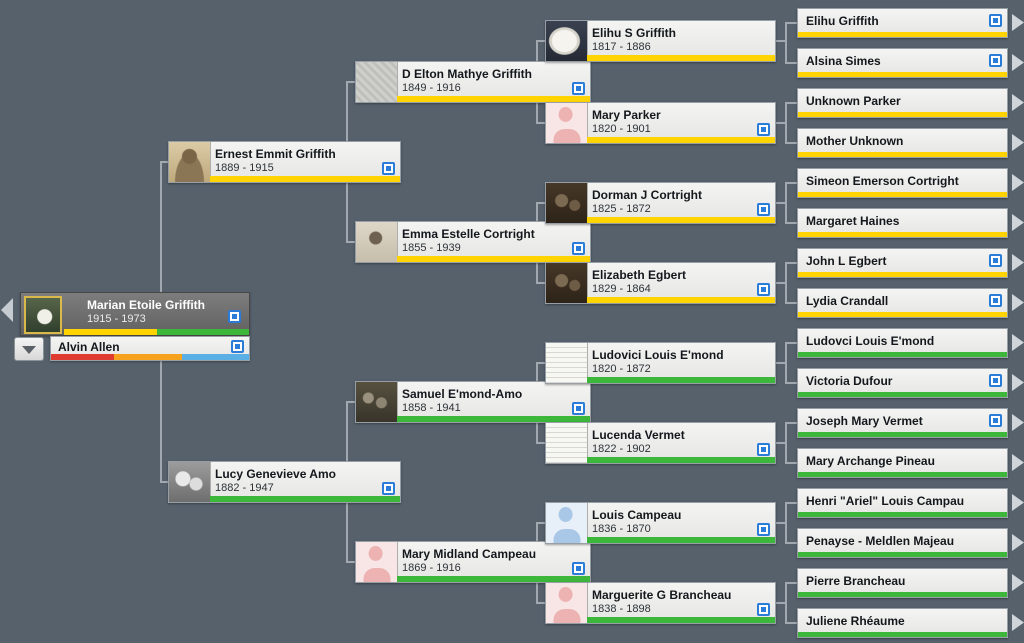  Describe the element at coordinates (626, 115) in the screenshot. I see `person-name: Mary Parker` at that location.